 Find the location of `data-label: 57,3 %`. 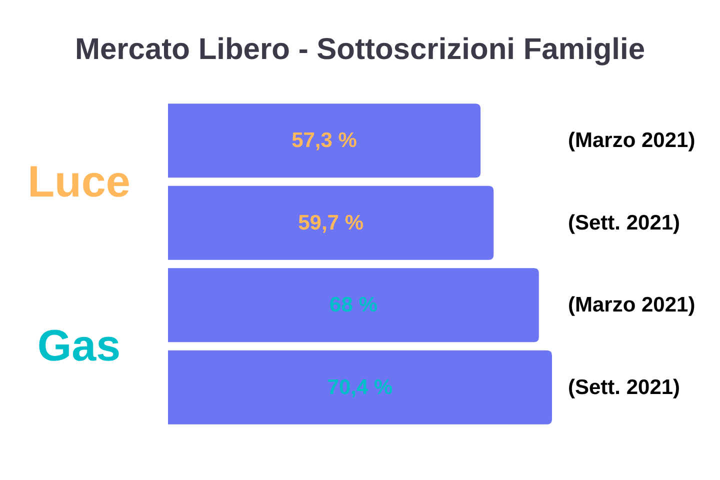

data-label: 57,3 % is located at coordinates (325, 140).